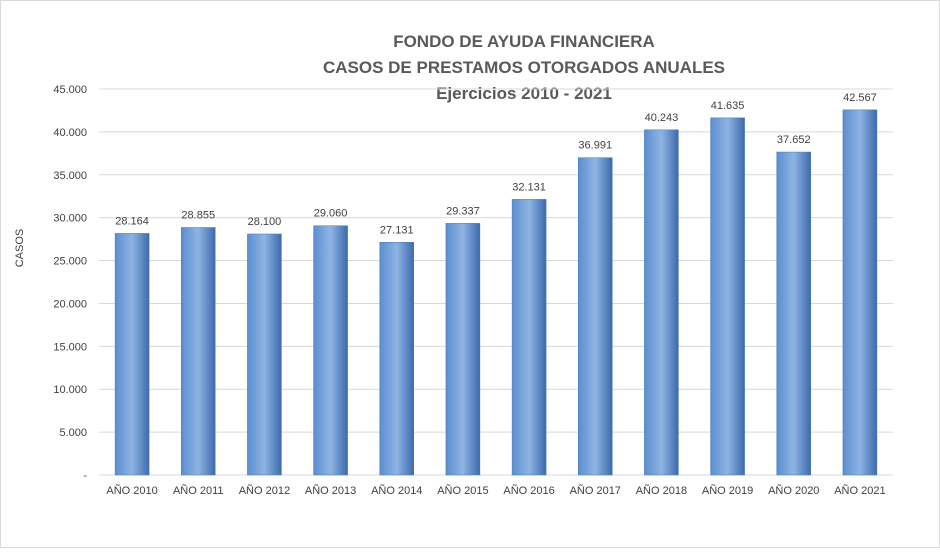 Image resolution: width=940 pixels, height=560 pixels. Describe the element at coordinates (661, 490) in the screenshot. I see `x-tick-label: AÑO 2018` at that location.